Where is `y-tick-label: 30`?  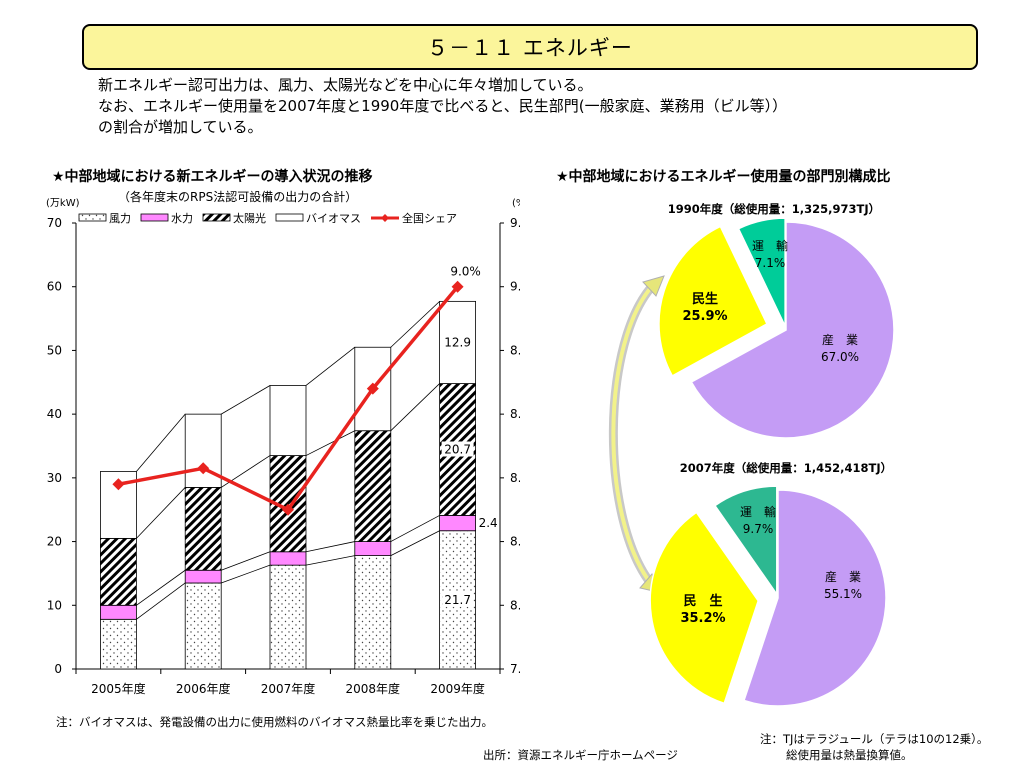 y-tick-label: 30 is located at coordinates (54, 478).